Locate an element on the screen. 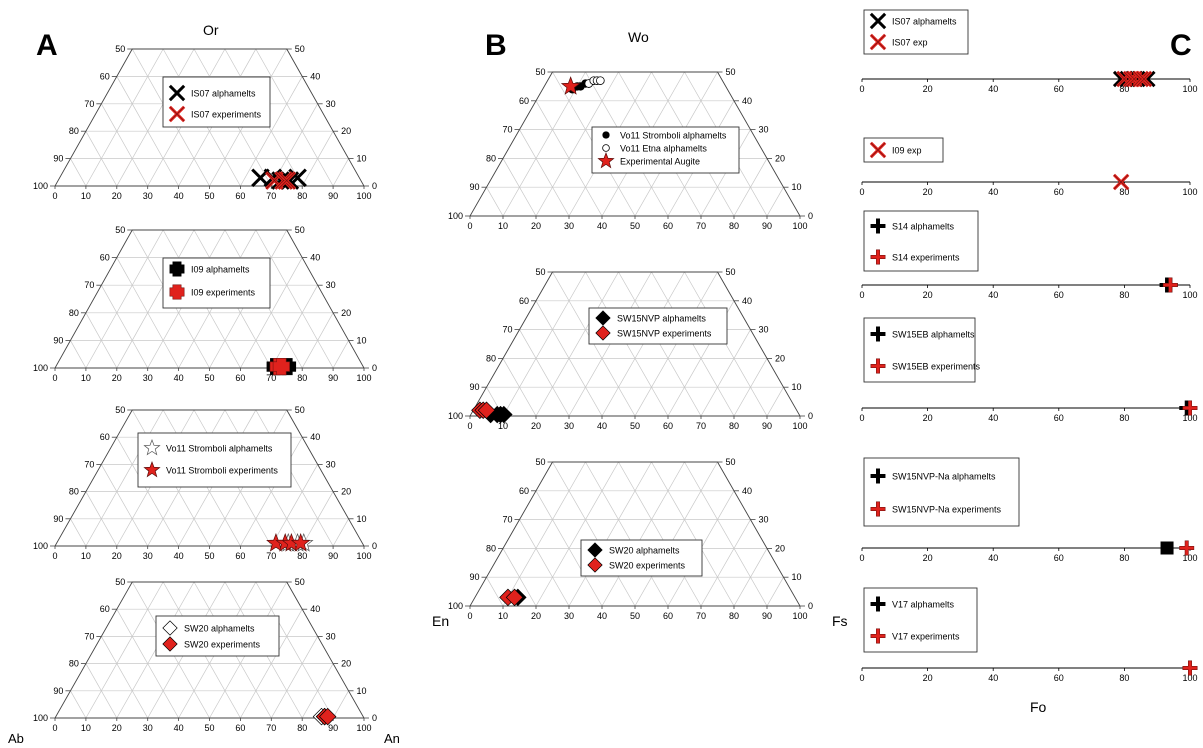  panelB-plot2-left-tick-label: 100 is located at coordinates (455, 416).